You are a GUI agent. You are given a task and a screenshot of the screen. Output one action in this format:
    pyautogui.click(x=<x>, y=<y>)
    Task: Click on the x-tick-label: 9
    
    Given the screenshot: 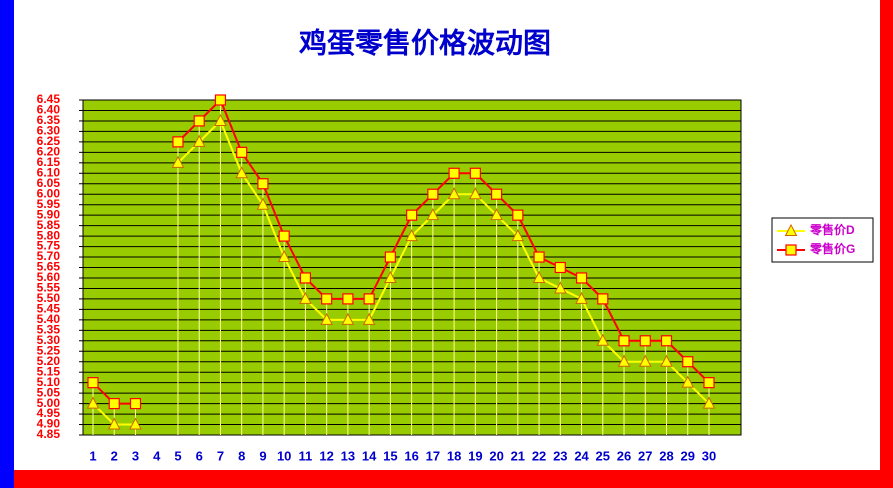 What is the action you would take?
    pyautogui.click(x=262, y=455)
    